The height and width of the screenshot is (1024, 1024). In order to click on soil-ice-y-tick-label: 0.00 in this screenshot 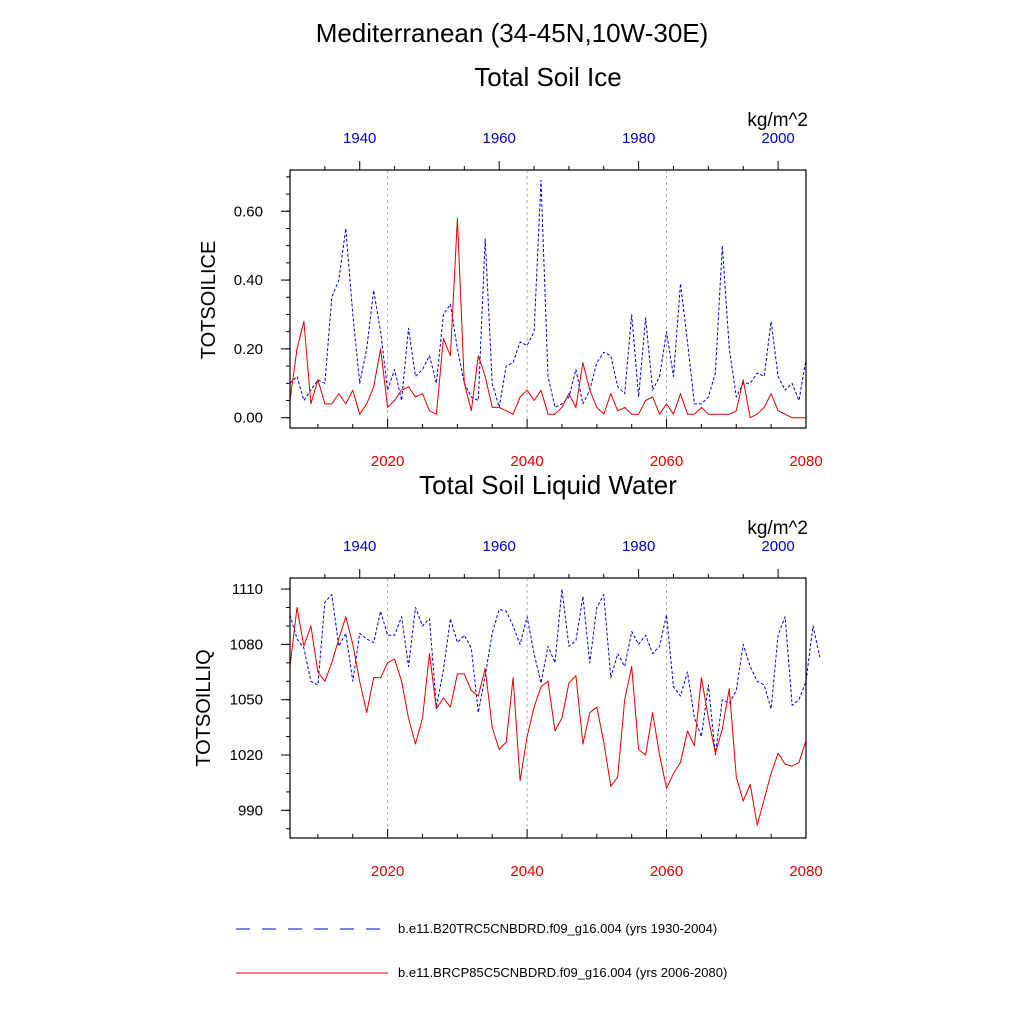, I will do `click(248, 418)`.